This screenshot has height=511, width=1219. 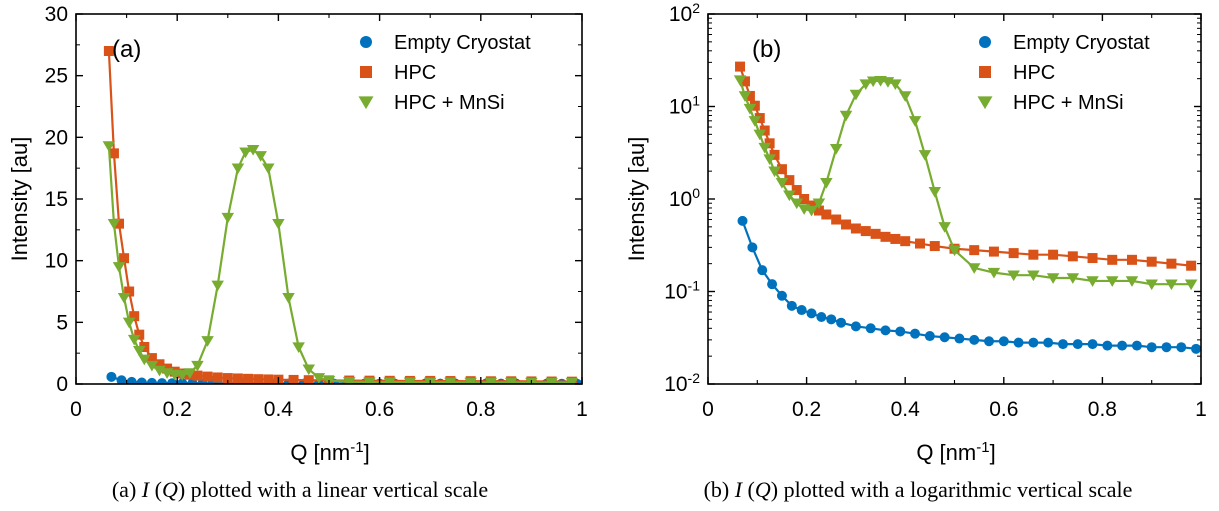 What do you see at coordinates (1003, 409) in the screenshot?
I see `x-tick-label: 0.6` at bounding box center [1003, 409].